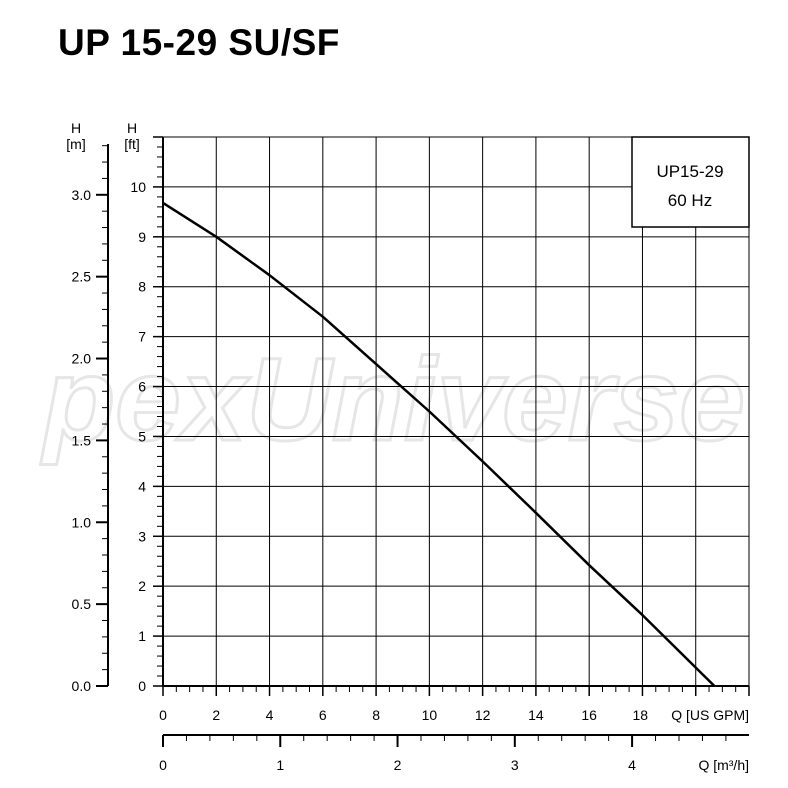 The height and width of the screenshot is (788, 788). What do you see at coordinates (199, 42) in the screenshot?
I see `chart-title: UP 15-29 SU/SF` at bounding box center [199, 42].